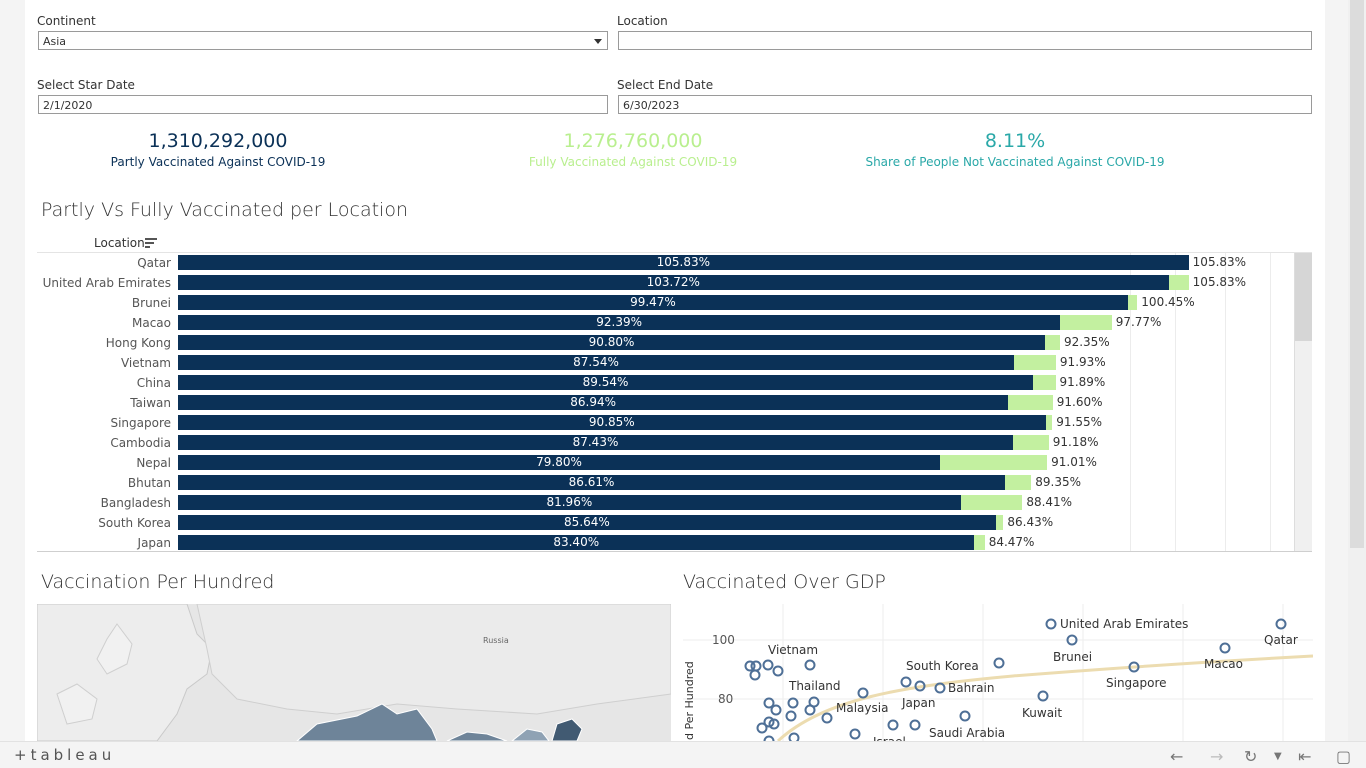 The width and height of the screenshot is (1366, 768). I want to click on row-label: Hong Kong, so click(138, 343).